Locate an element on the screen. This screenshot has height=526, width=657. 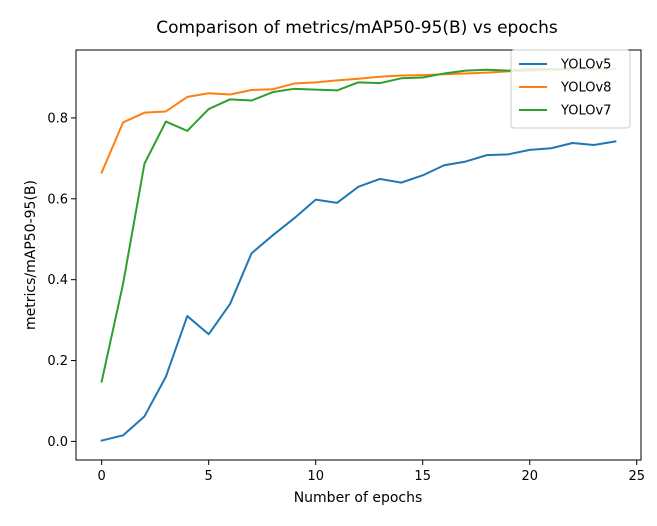
legend-box is located at coordinates (570, 89).